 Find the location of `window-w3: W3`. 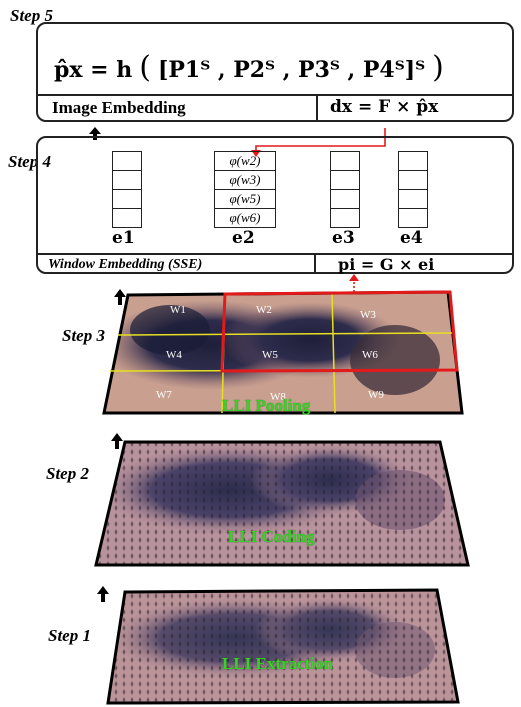

window-w3: W3 is located at coordinates (368, 315).